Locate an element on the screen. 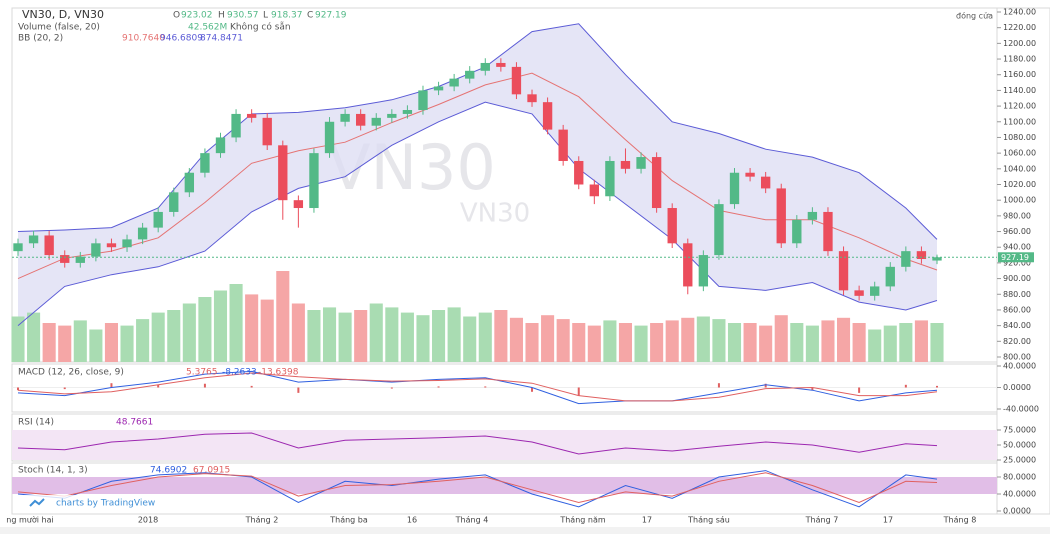  y-tick-label: 900.00 is located at coordinates (1017, 278).